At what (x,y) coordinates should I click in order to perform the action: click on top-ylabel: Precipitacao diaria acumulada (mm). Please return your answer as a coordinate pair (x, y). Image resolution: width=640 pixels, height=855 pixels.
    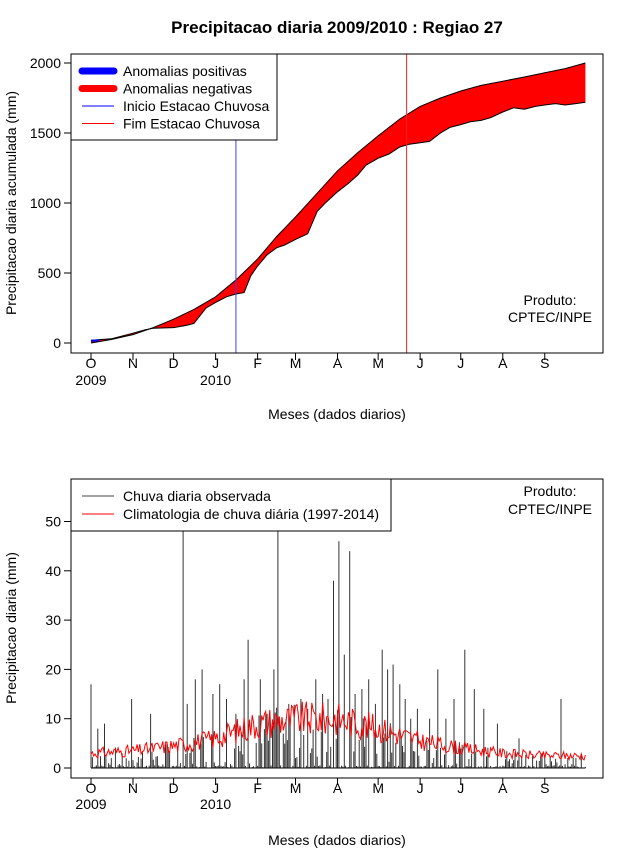
    Looking at the image, I should click on (11, 203).